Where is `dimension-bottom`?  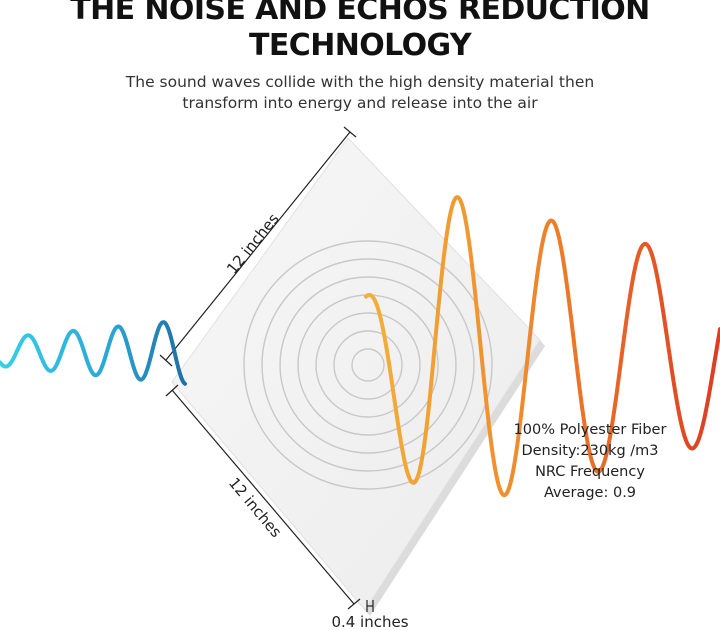 dimension-bottom is located at coordinates (263, 497).